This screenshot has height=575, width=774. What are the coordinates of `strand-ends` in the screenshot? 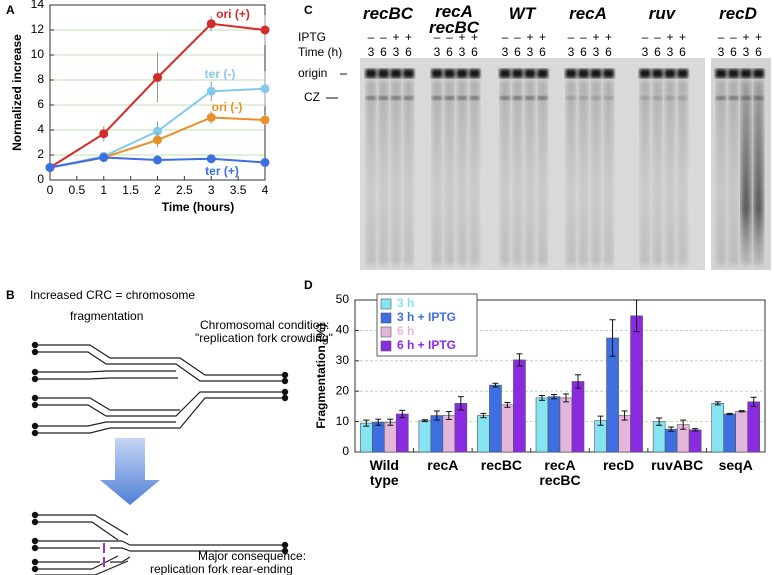 It's located at (160, 389).